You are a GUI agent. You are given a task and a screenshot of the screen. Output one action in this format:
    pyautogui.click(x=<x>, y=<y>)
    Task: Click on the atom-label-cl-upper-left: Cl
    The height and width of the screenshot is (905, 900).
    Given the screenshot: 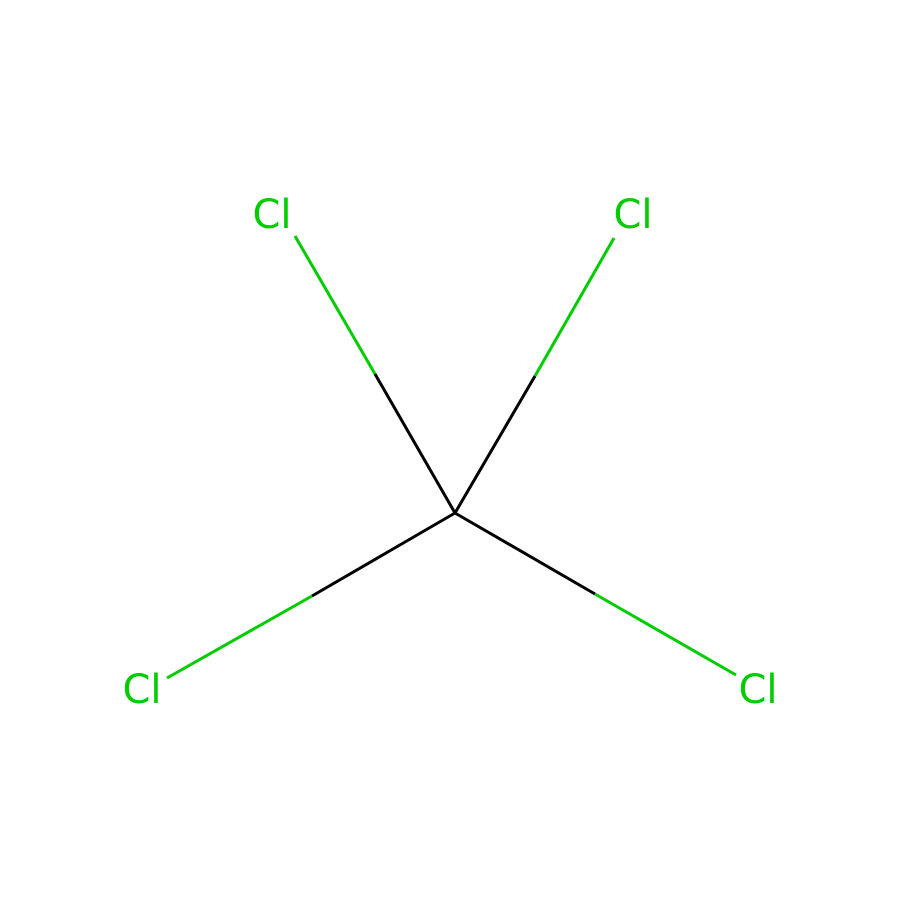 What is the action you would take?
    pyautogui.click(x=271, y=215)
    